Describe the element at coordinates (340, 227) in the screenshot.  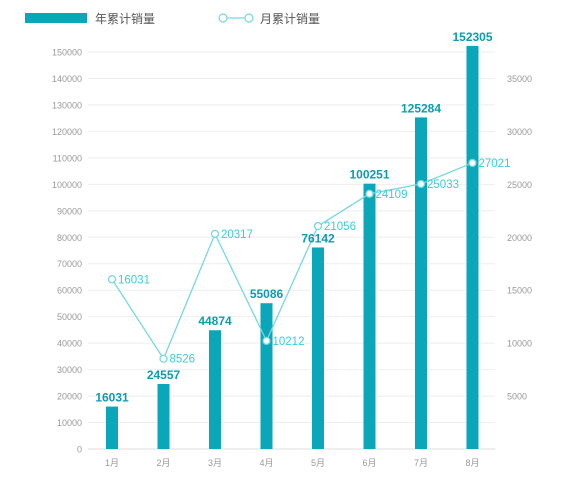
I see `line-value-label: 21056` at that location.